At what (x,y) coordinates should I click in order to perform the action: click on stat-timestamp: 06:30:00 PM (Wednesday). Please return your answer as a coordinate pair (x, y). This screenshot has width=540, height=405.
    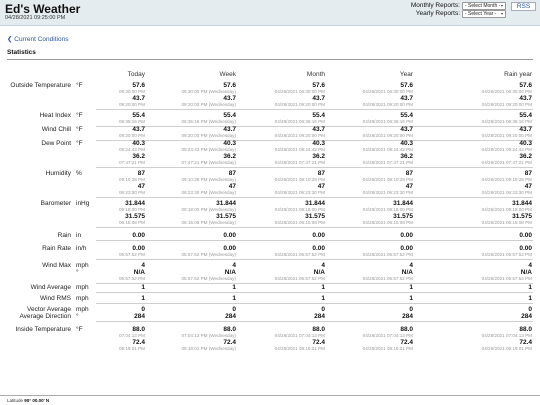
    Looking at the image, I should click on (208, 91).